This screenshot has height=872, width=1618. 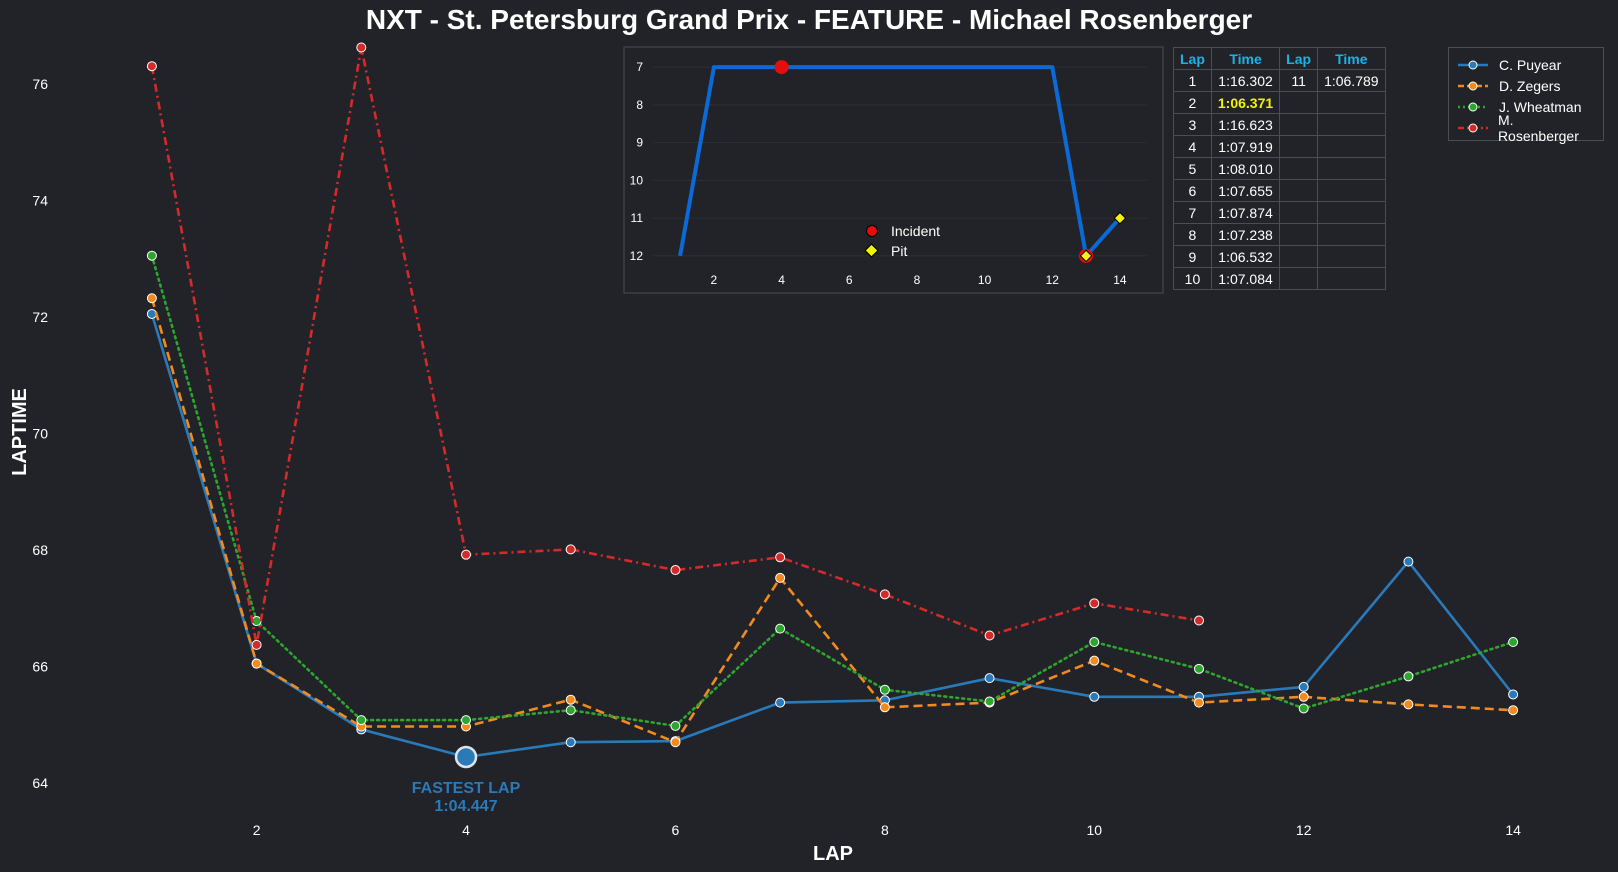 I want to click on position-inset-chart: 7 8 9 10 11 12 2 4 6 8 10 12 14 Incident Pit, so click(x=893, y=170).